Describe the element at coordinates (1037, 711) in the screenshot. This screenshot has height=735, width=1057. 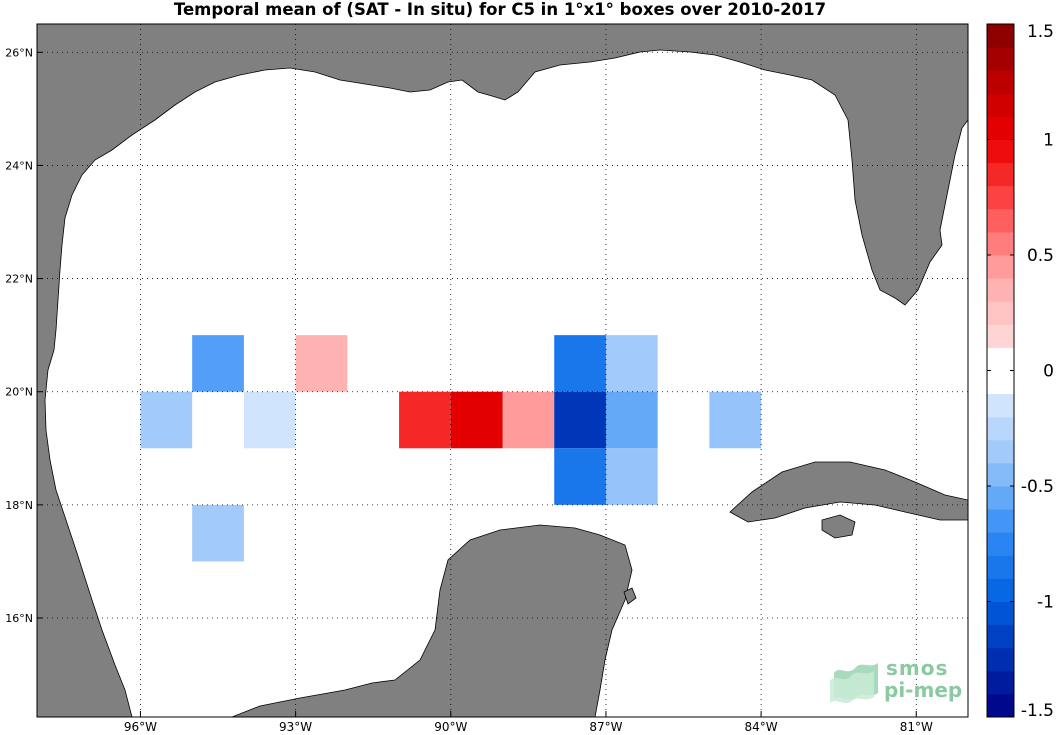
I see `colorbar-tick-label: -1.5` at that location.